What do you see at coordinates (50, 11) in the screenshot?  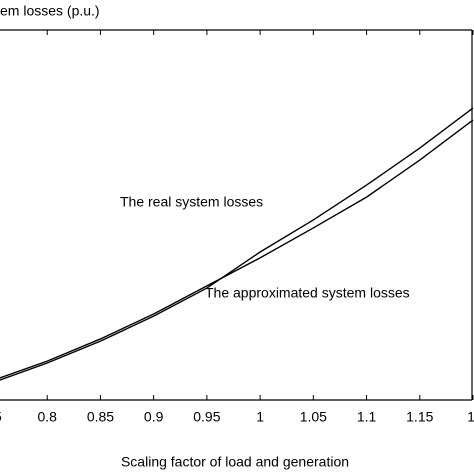 I see `y-axis-label: em losses (p.u.)` at bounding box center [50, 11].